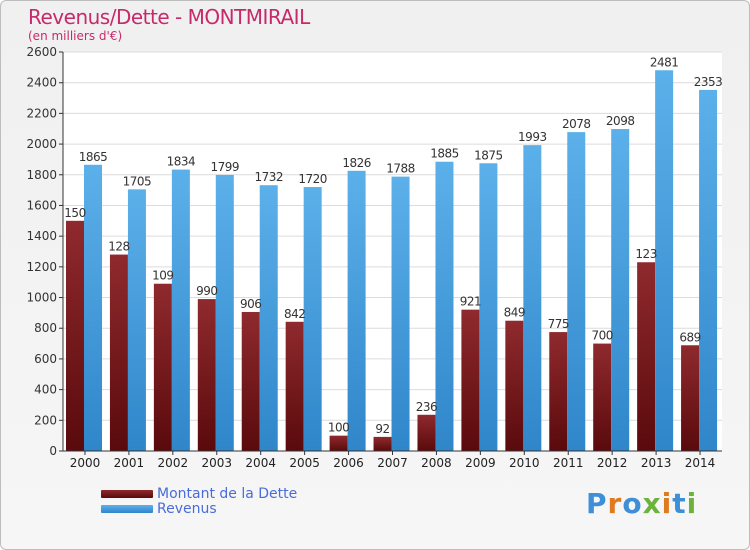 This screenshot has width=750, height=550. What do you see at coordinates (137, 181) in the screenshot?
I see `data-label: 1705` at bounding box center [137, 181].